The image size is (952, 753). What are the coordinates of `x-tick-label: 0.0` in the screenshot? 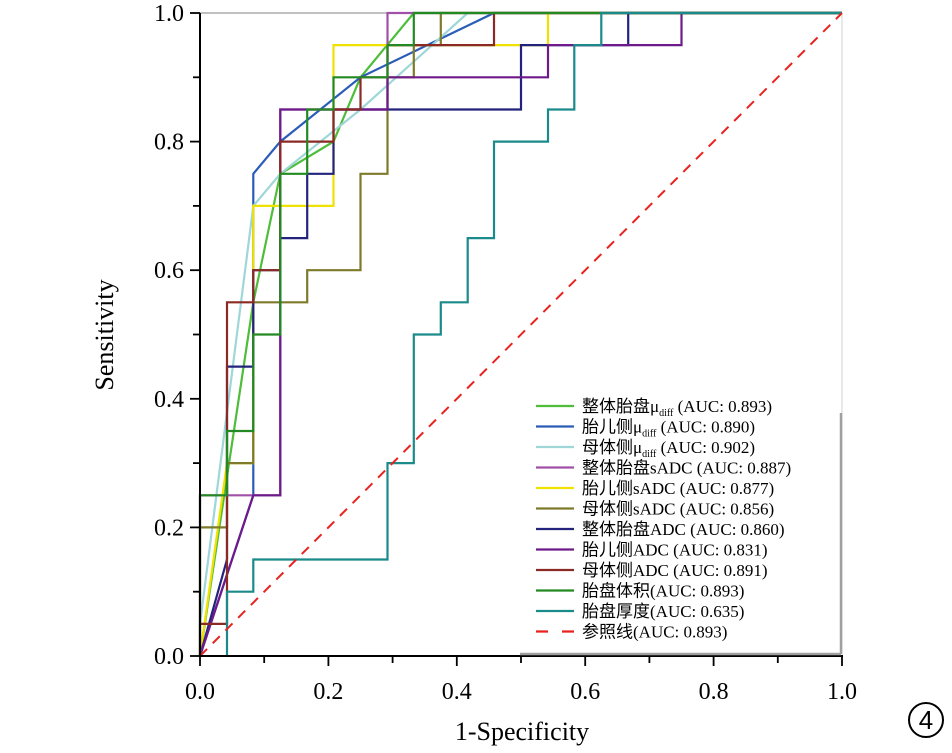 It's located at (200, 692).